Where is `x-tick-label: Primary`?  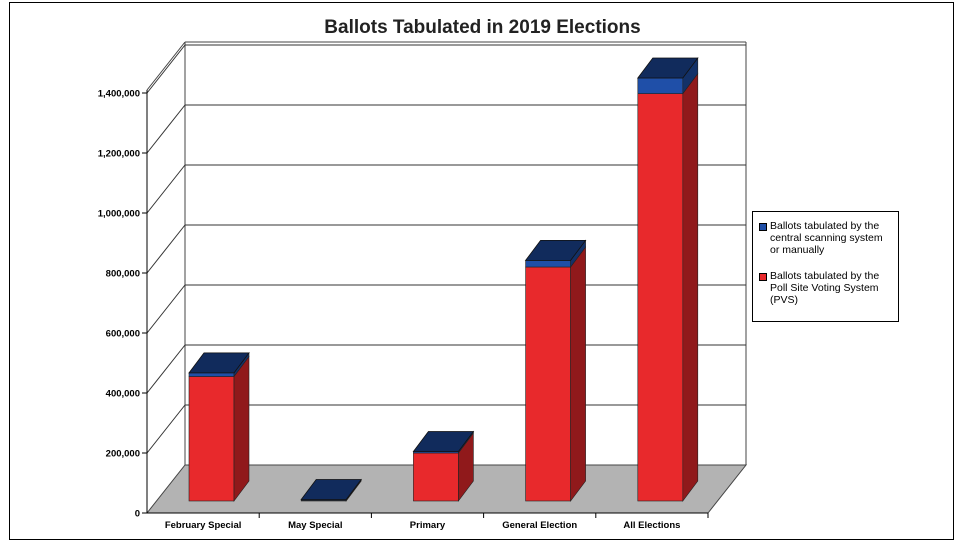
x-tick-label: Primary is located at coordinates (428, 525).